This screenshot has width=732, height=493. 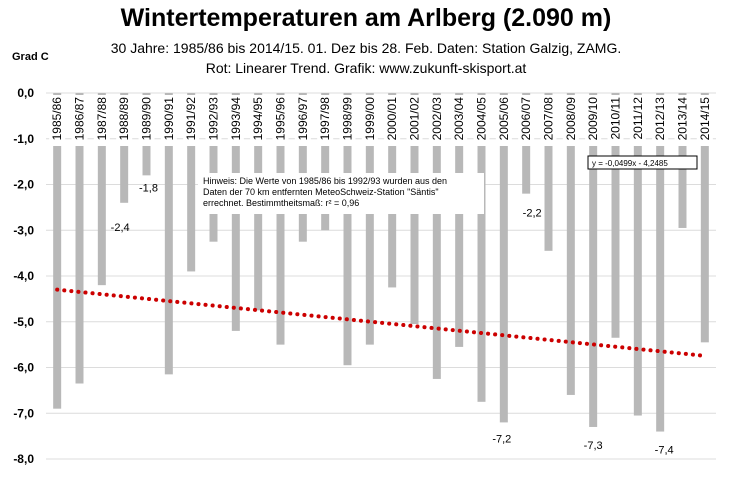 What do you see at coordinates (630, 163) in the screenshot?
I see `trend-equation: y = -0,0499x - 4,2485` at bounding box center [630, 163].